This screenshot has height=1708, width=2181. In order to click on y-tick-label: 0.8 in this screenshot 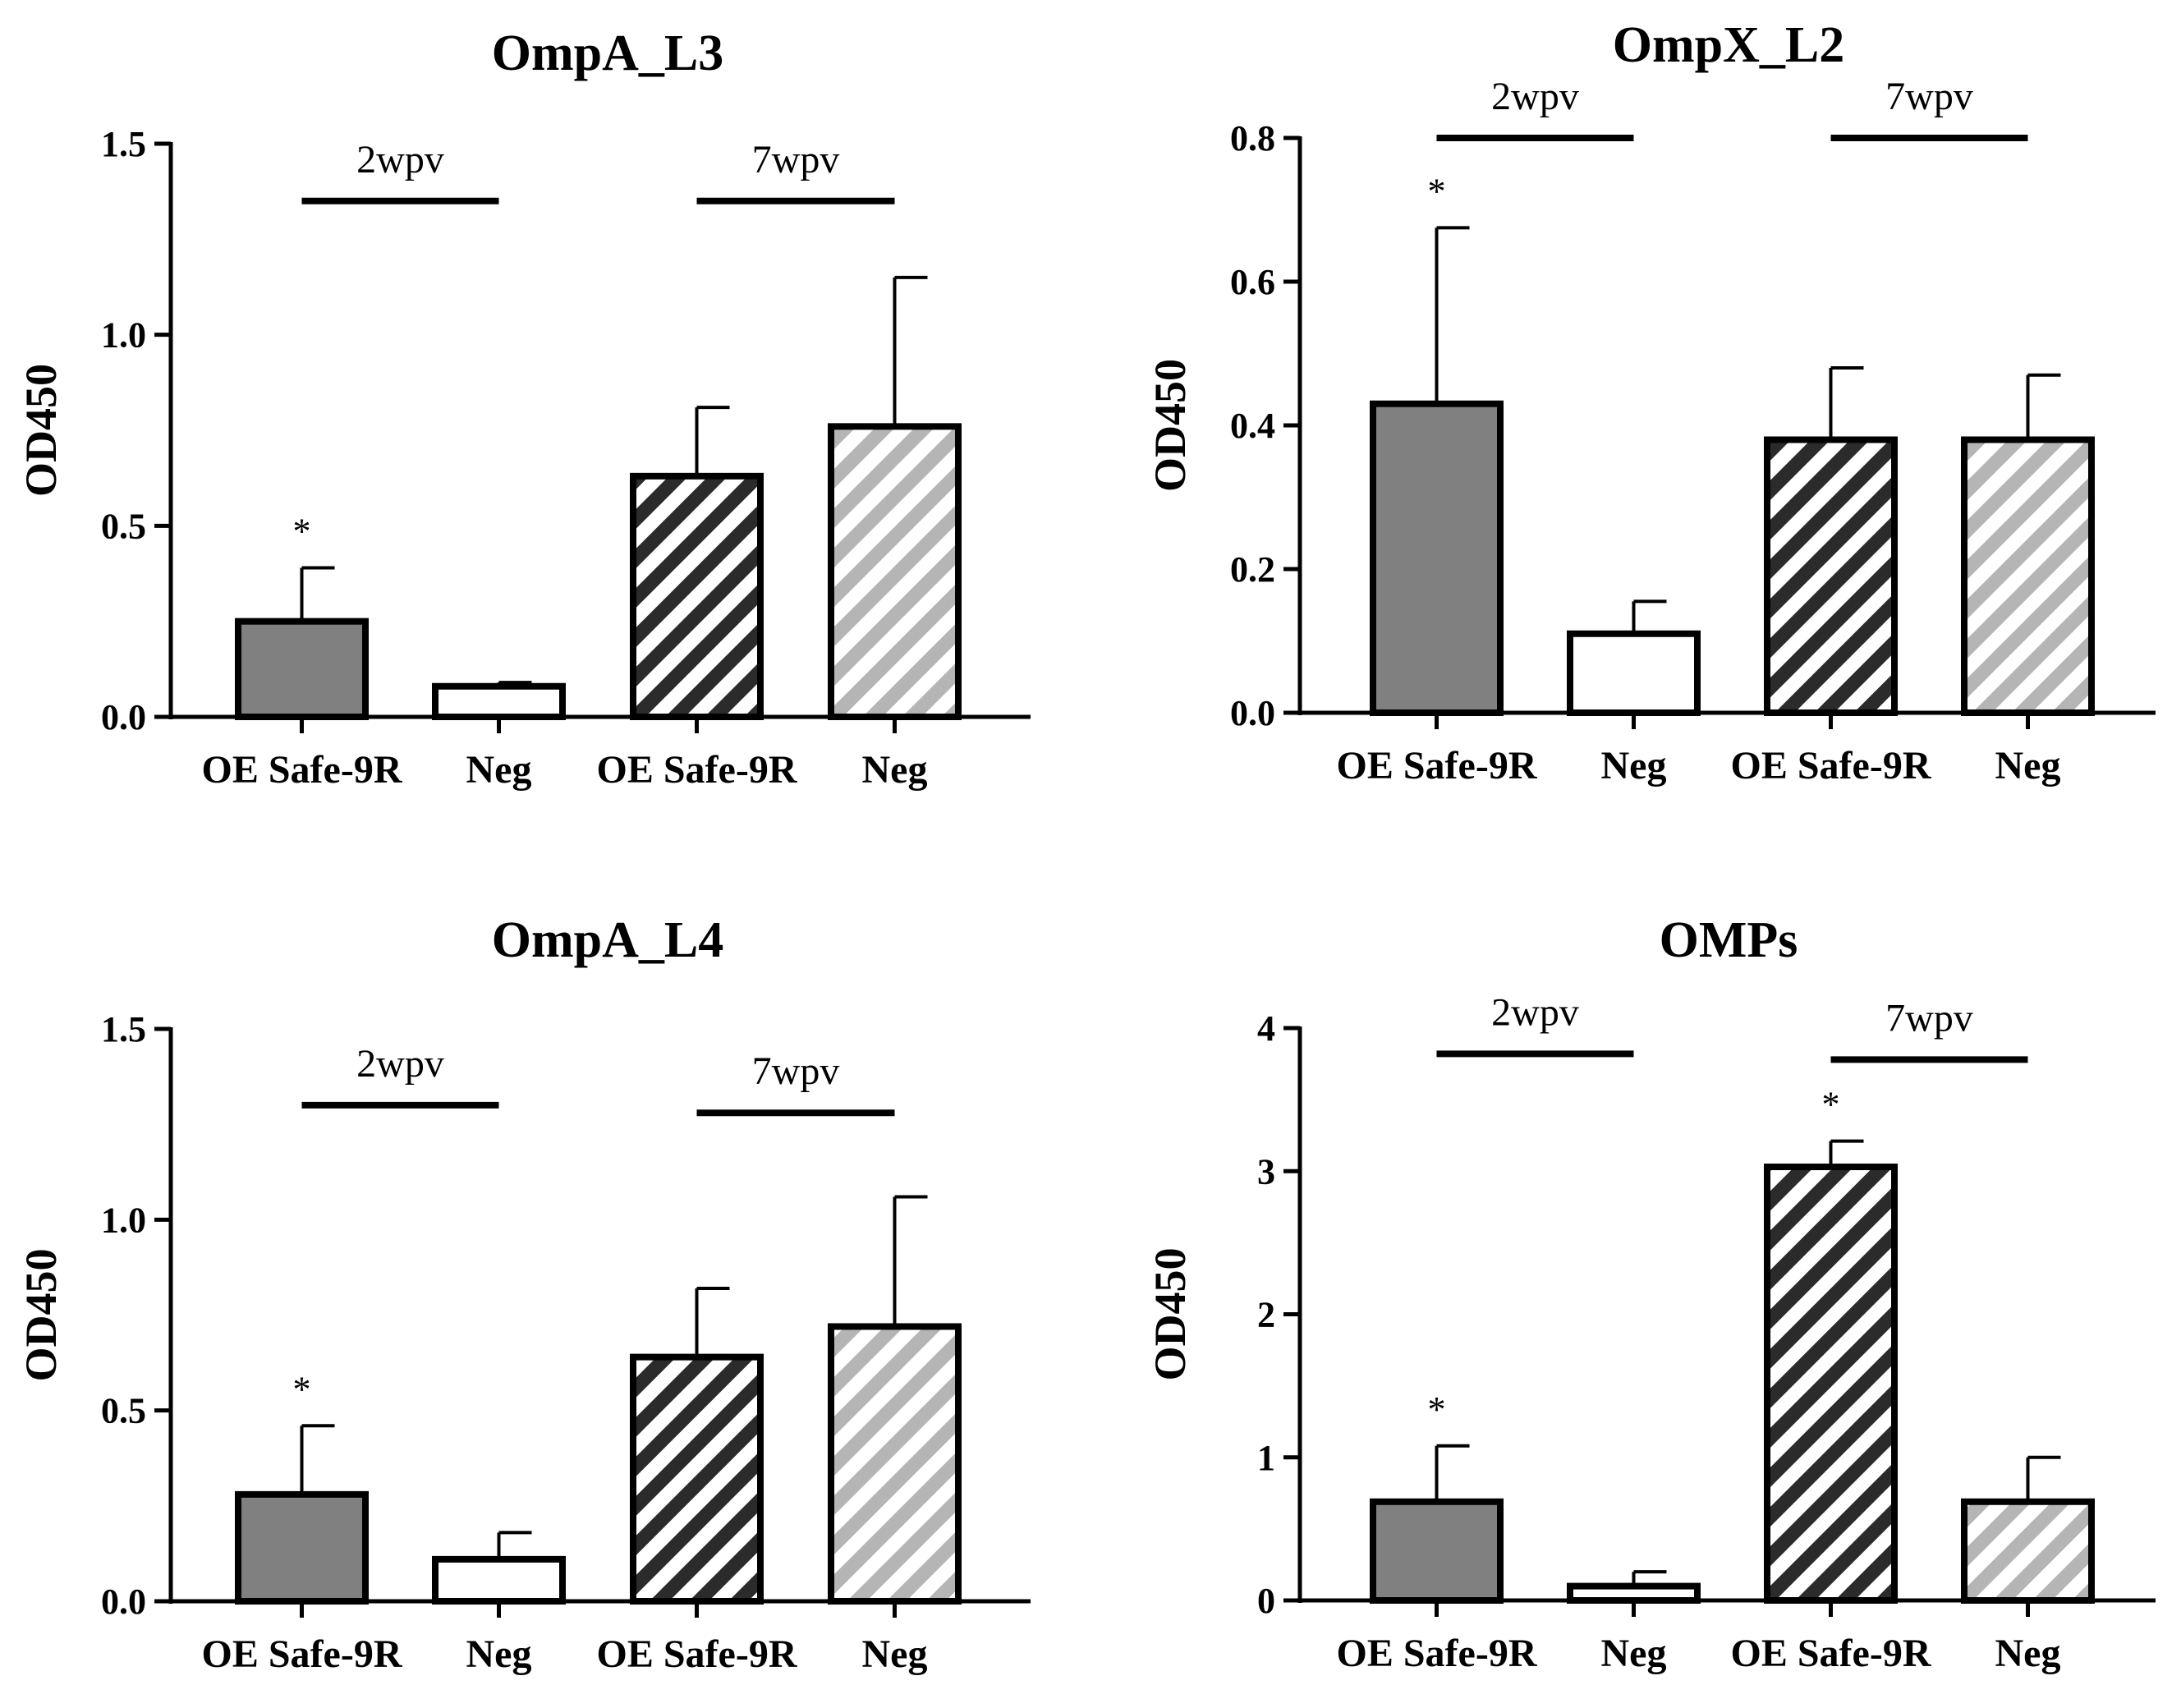, I will do `click(1253, 138)`.